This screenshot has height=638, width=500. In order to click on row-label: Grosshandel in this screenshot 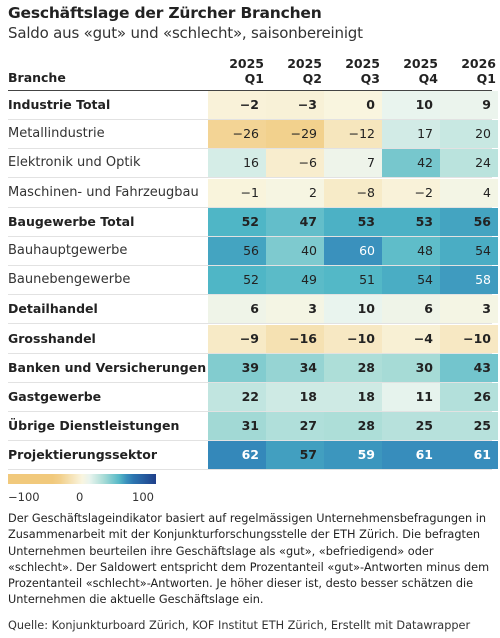, I will do `click(52, 338)`.